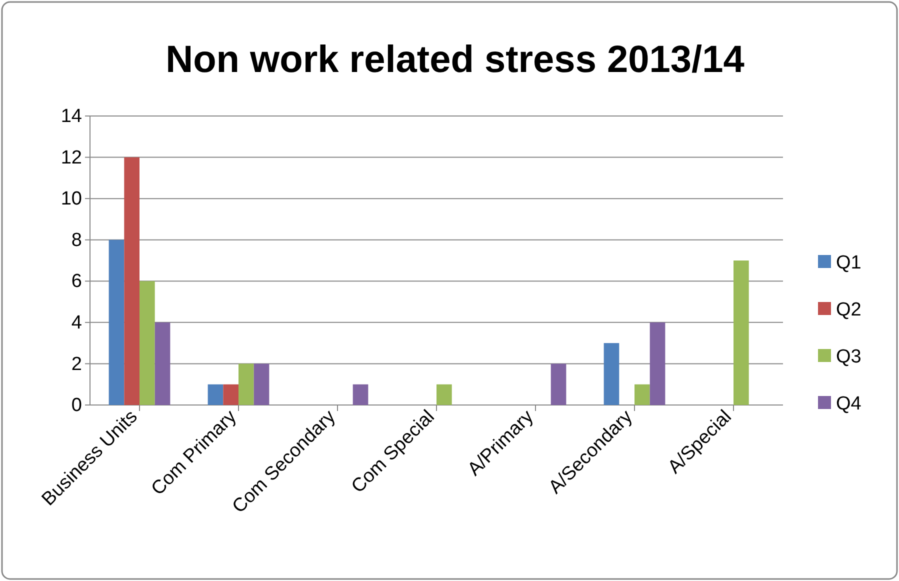 The width and height of the screenshot is (899, 581). What do you see at coordinates (455, 60) in the screenshot?
I see `chart-title: Non work related stress 2013/14` at bounding box center [455, 60].